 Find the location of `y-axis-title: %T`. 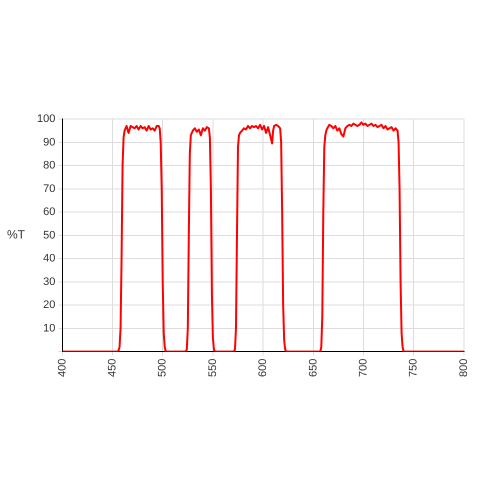

y-axis-title: %T is located at coordinates (16, 235).